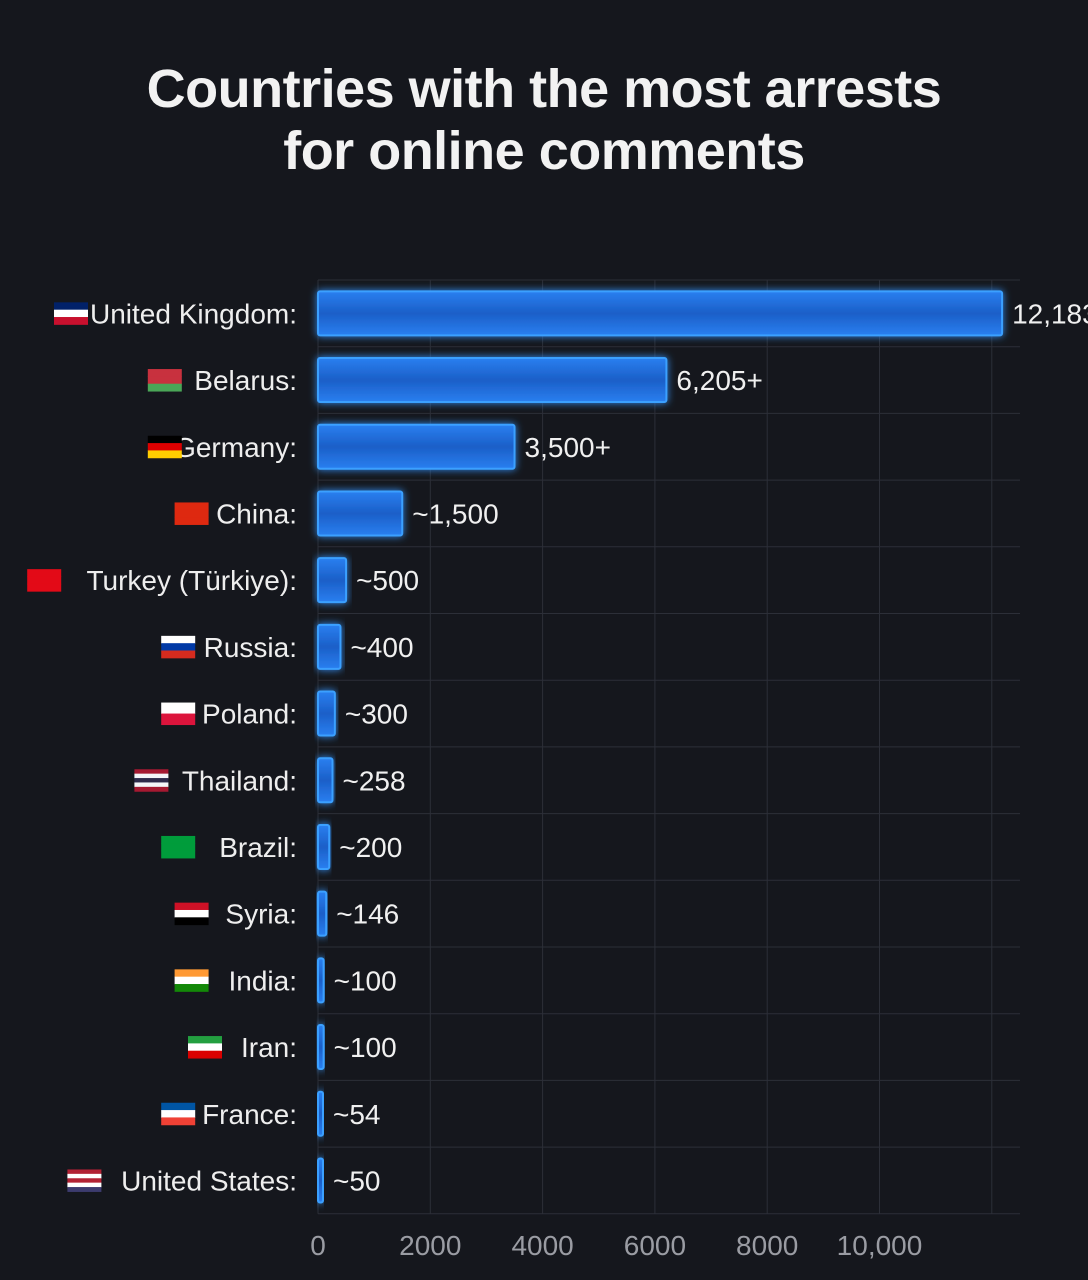  I want to click on data-label: ~500, so click(387, 580).